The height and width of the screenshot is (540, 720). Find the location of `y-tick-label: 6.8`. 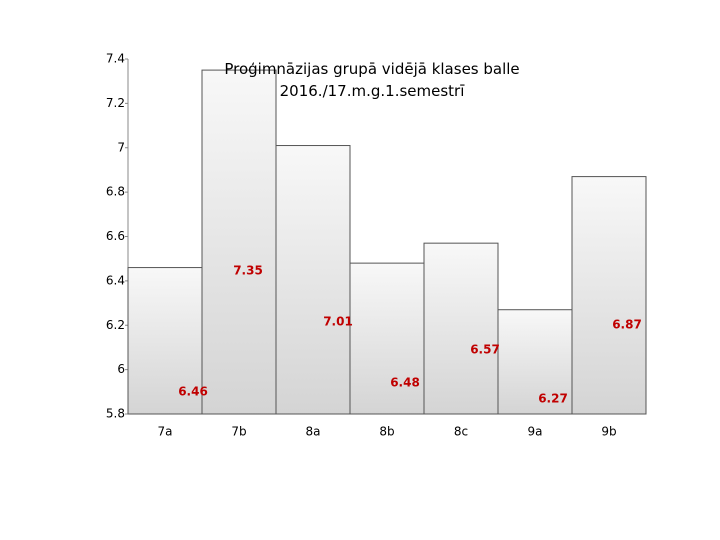

y-tick-label: 6.8 is located at coordinates (115, 192).